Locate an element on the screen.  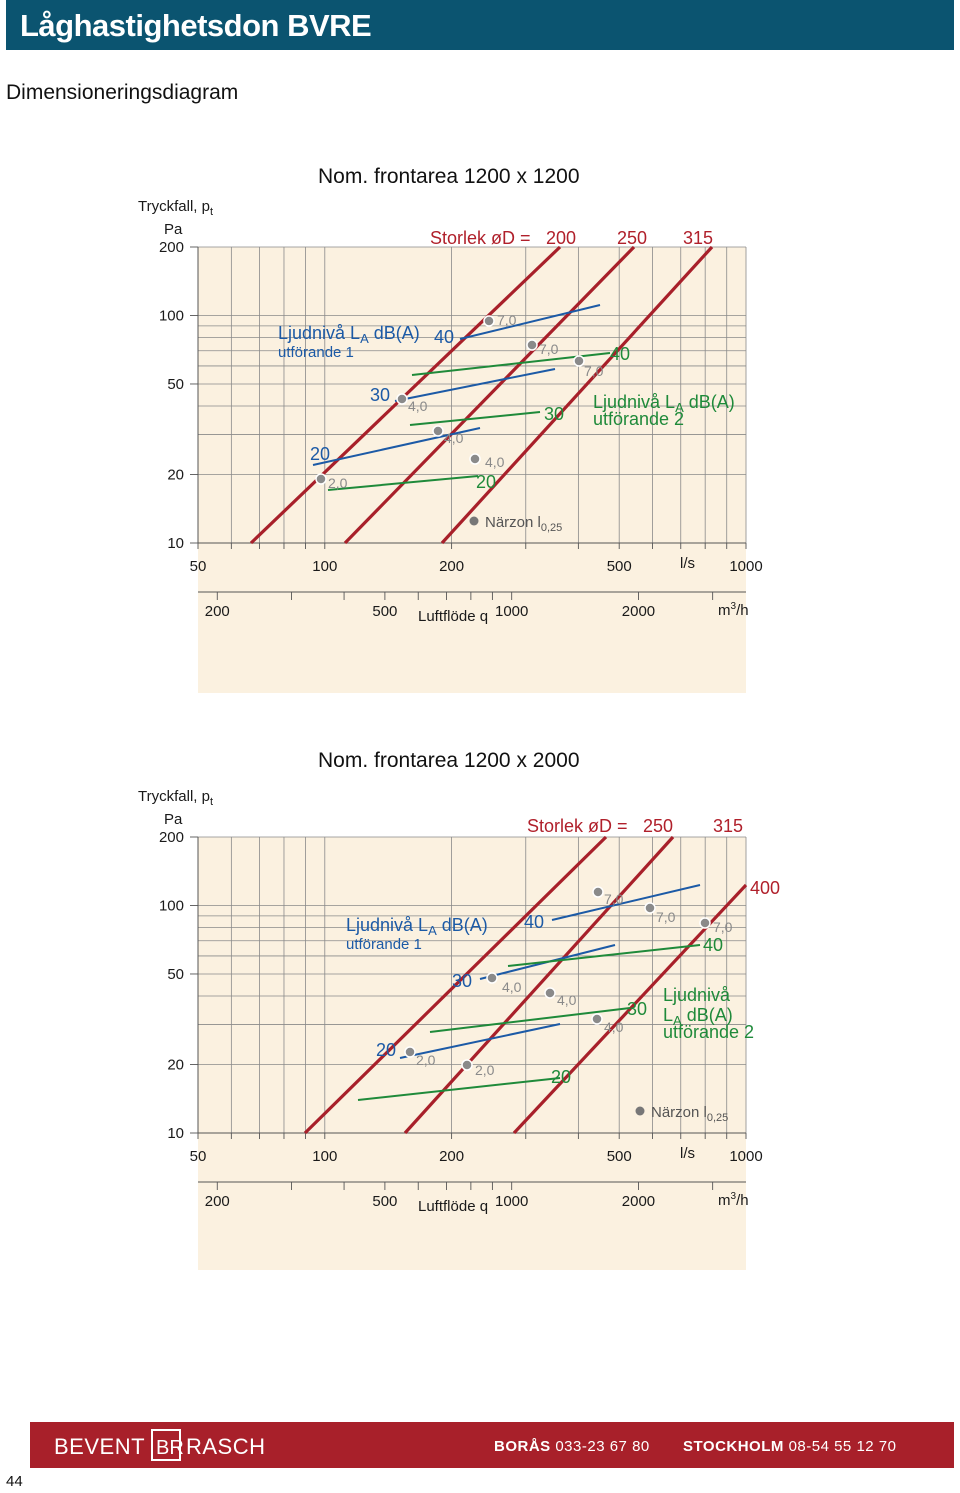
y-tick-label: 200 is located at coordinates (171, 247).